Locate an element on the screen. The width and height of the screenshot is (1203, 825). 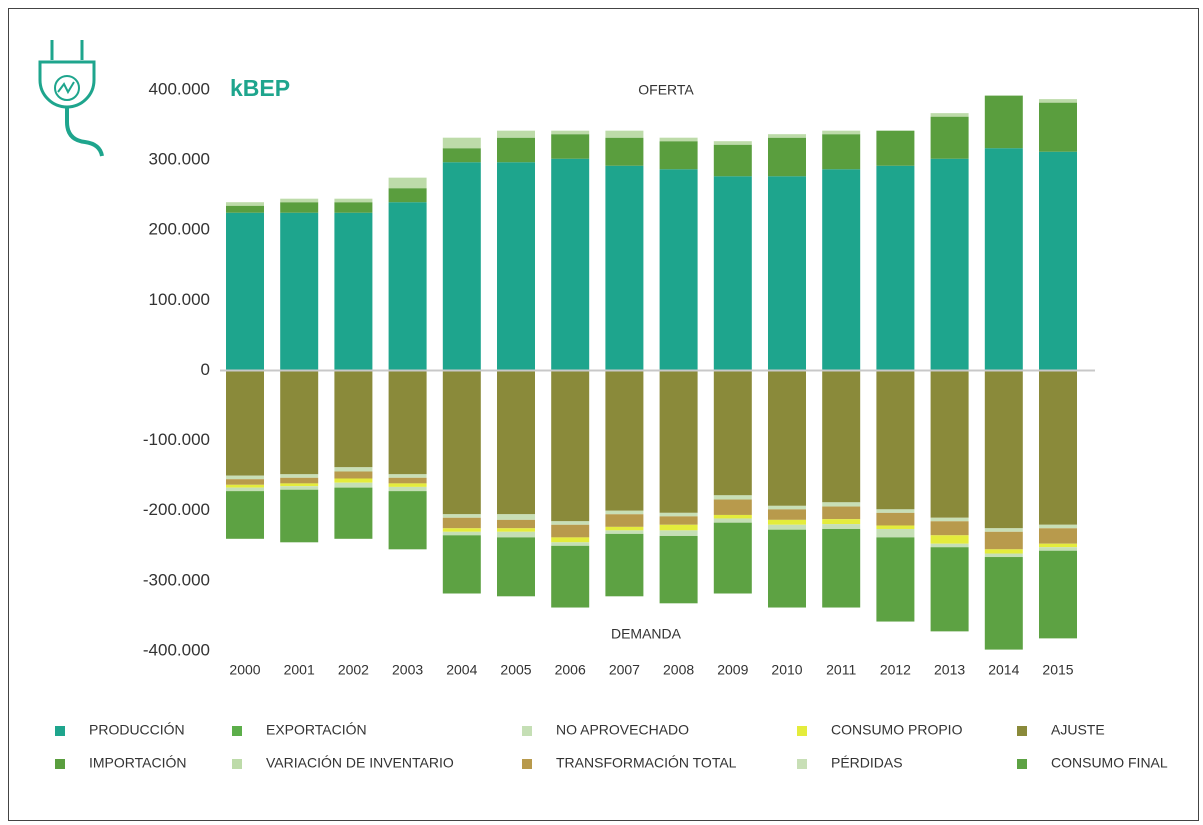
legend-label: PÉRDIDAS is located at coordinates (867, 763).